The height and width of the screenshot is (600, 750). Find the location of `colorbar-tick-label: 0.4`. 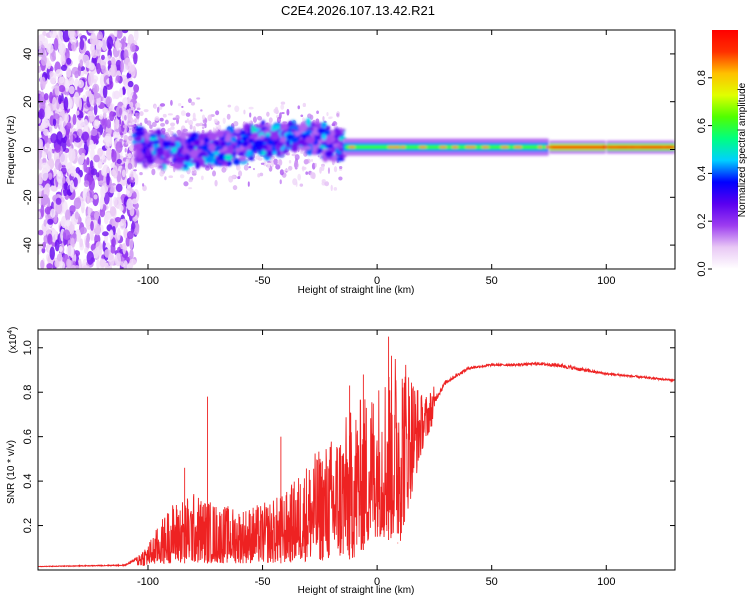

colorbar-tick-label: 0.4 is located at coordinates (702, 173).